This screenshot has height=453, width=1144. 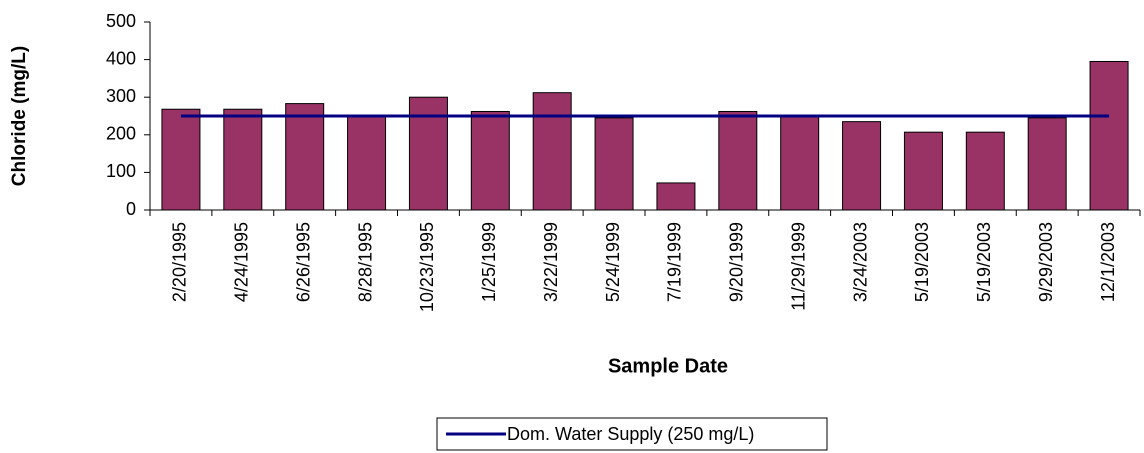 What do you see at coordinates (613, 262) in the screenshot?
I see `x-tick-label: 5/24/1999` at bounding box center [613, 262].